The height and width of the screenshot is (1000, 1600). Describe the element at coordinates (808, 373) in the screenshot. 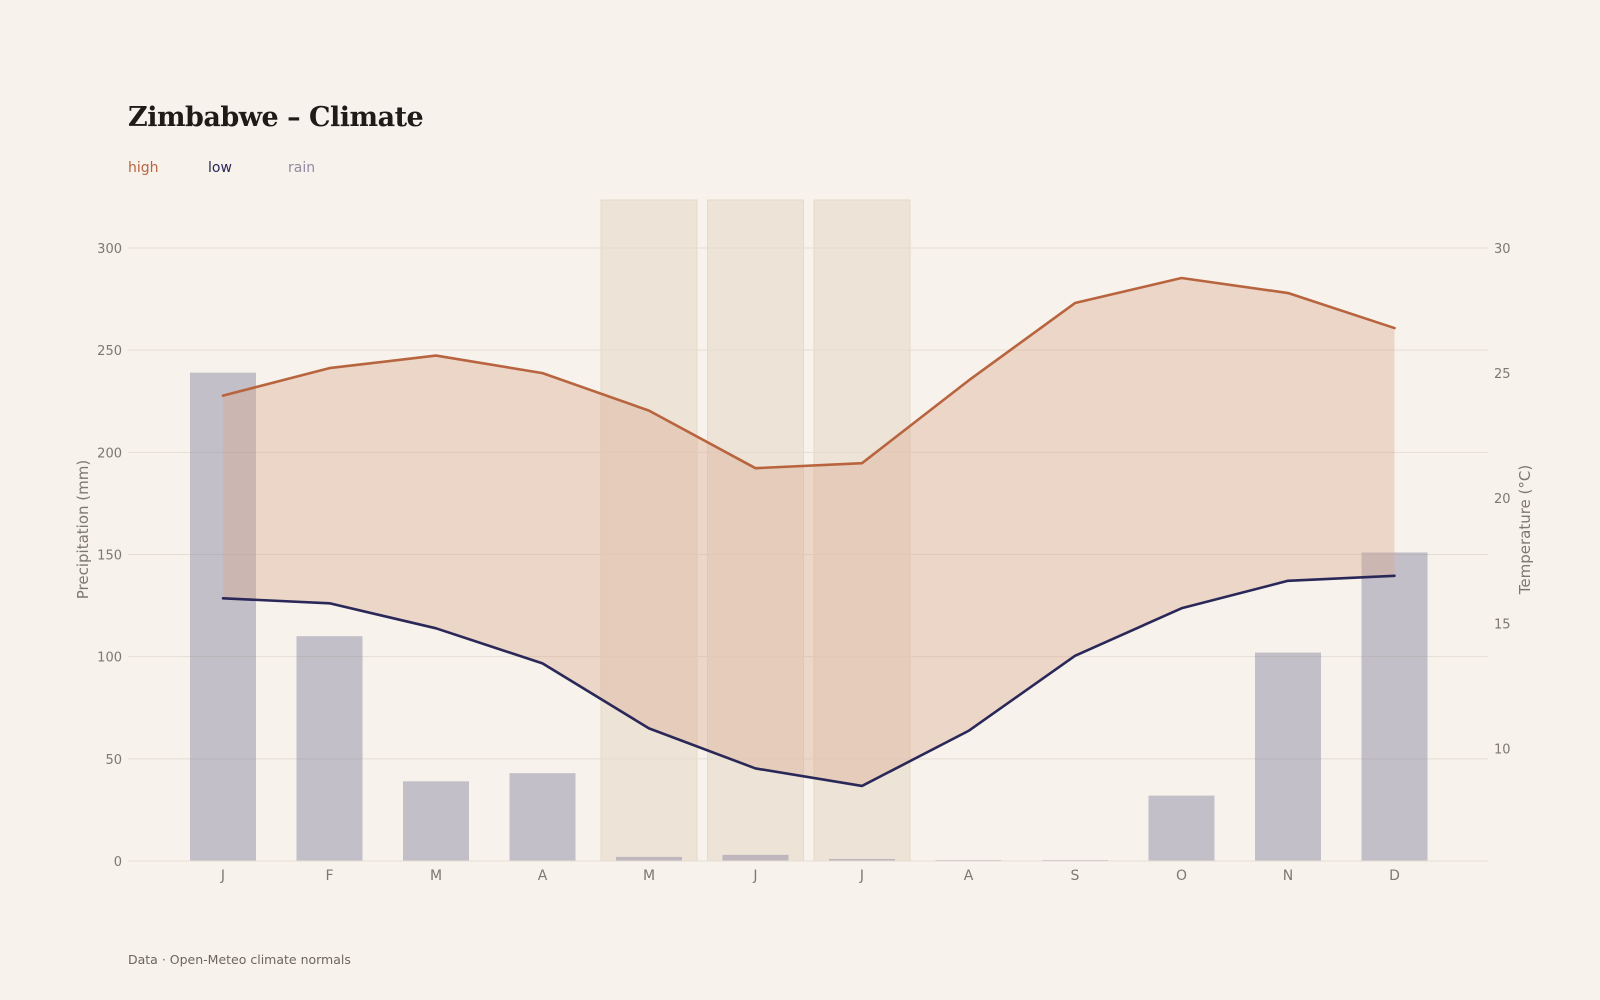

I see `high-temperature-line` at that location.